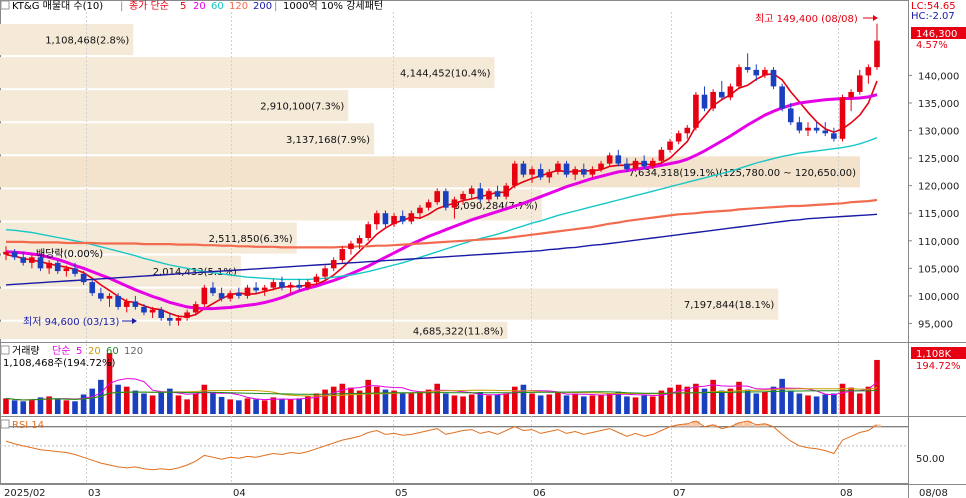 Image resolution: width=966 pixels, height=498 pixels. What do you see at coordinates (5, 424) in the screenshot?
I see `rsi-toggle-icon` at bounding box center [5, 424].